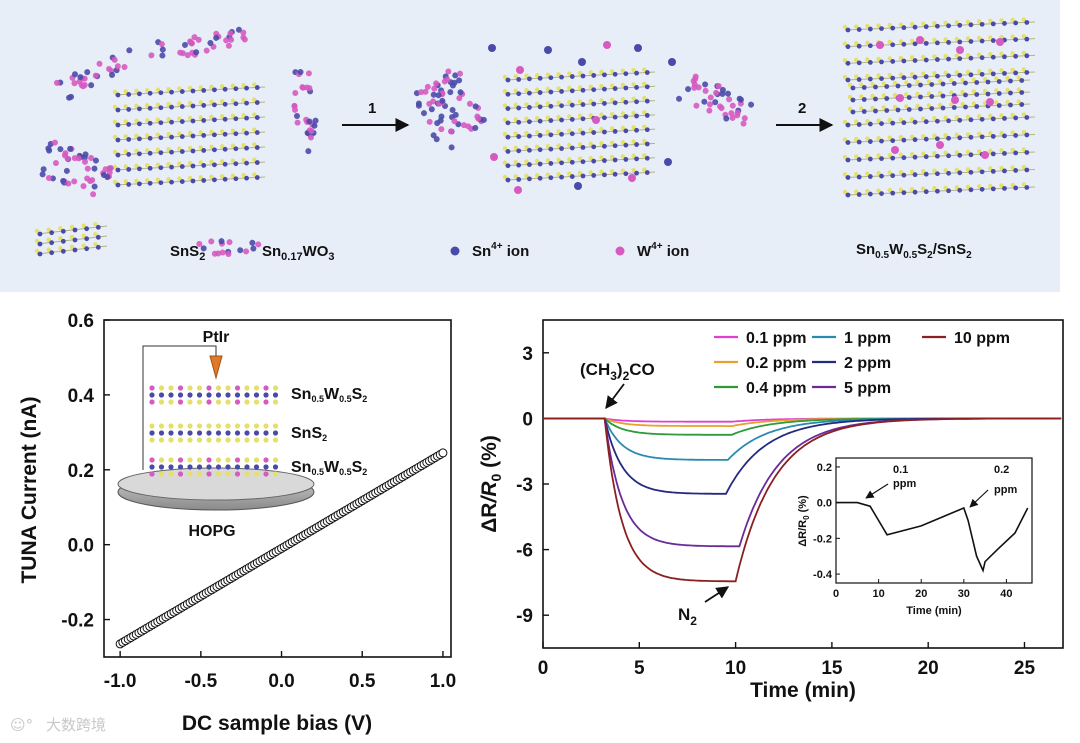  I want to click on iv-ytick-label: 0.6, so click(81, 321).